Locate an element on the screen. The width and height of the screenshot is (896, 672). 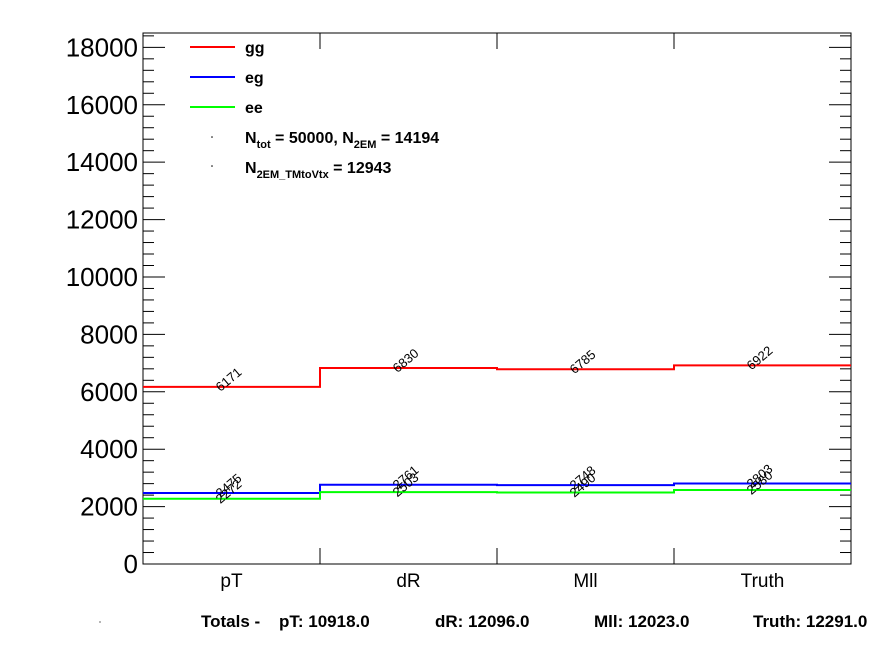
x-category-label: Mll is located at coordinates (585, 581).